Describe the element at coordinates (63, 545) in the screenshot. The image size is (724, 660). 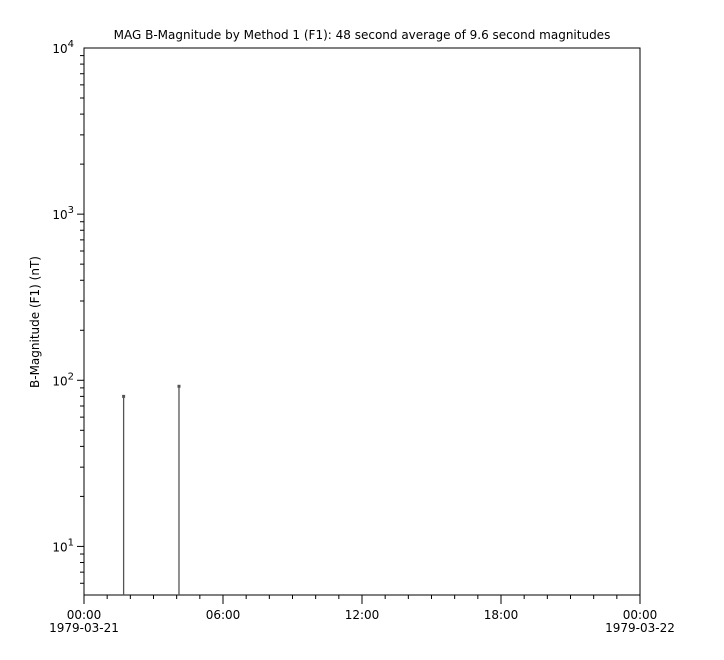
I see `y-tick-label: 10¹` at that location.